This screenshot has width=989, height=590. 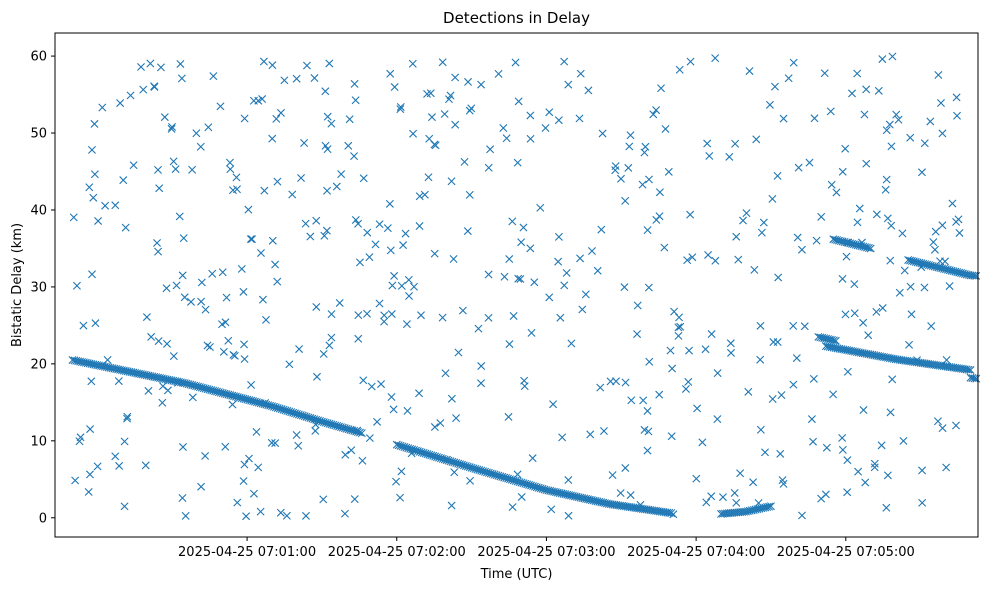 What do you see at coordinates (516, 18) in the screenshot?
I see `chart-title: Detections in Delay` at bounding box center [516, 18].